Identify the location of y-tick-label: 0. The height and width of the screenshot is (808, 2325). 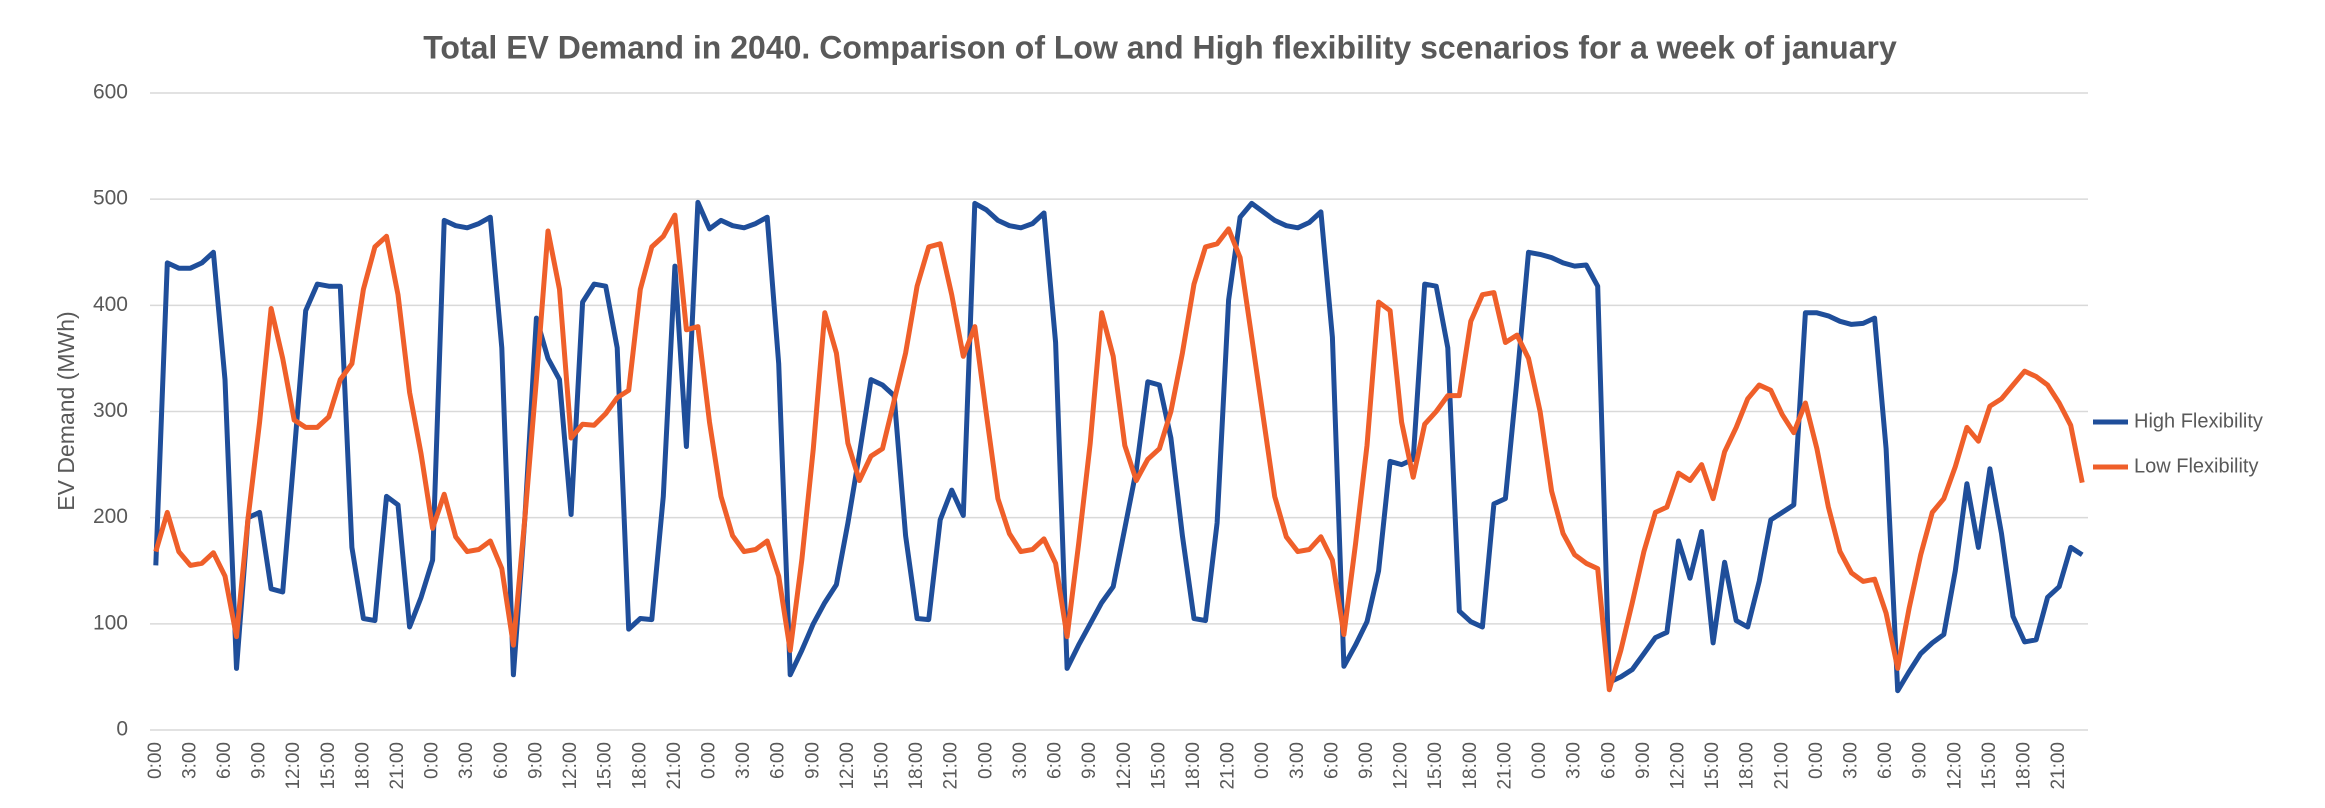
(122, 729).